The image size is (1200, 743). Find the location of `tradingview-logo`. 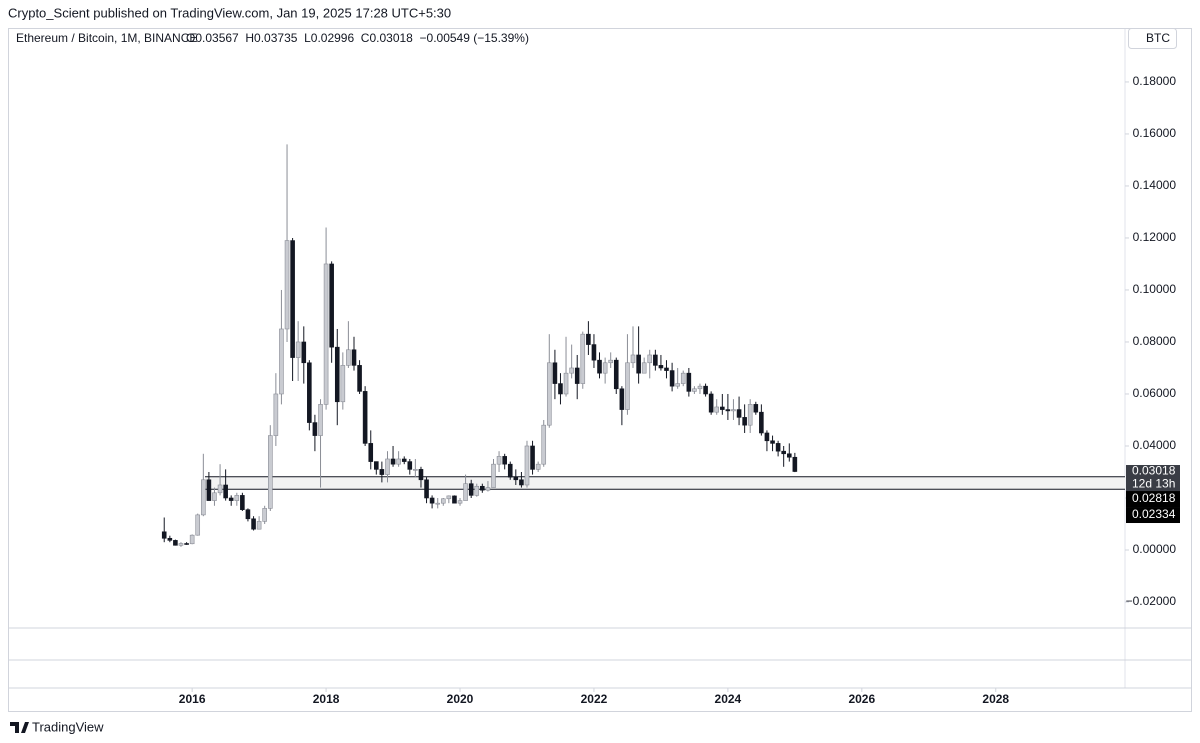

tradingview-logo is located at coordinates (19, 727).